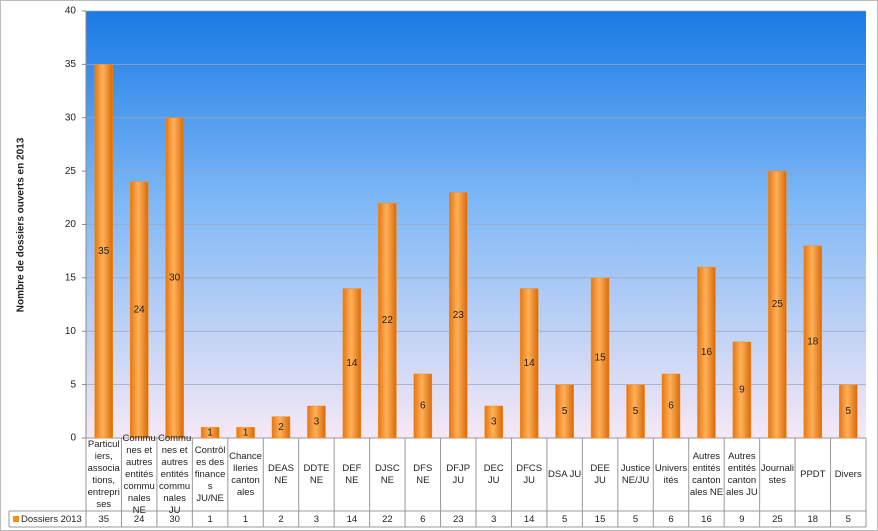  I want to click on x-tick-label: DEE JU, so click(600, 474).